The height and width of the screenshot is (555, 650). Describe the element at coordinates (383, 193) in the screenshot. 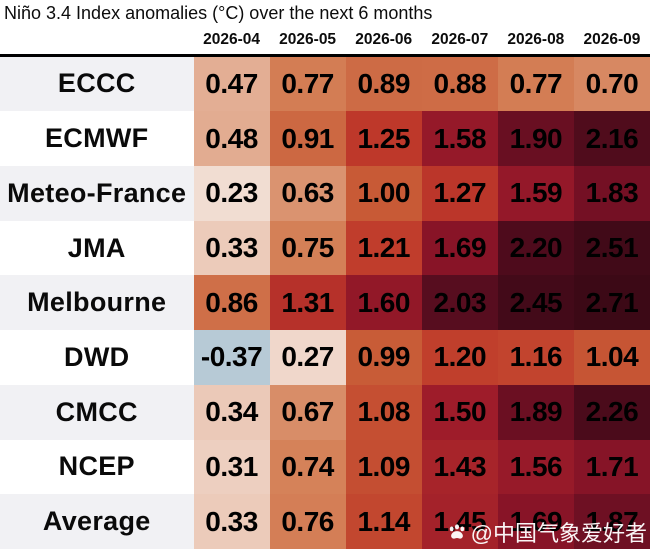

I see `heatmap-cell-Meteo-France-2026-06: 1.00` at that location.